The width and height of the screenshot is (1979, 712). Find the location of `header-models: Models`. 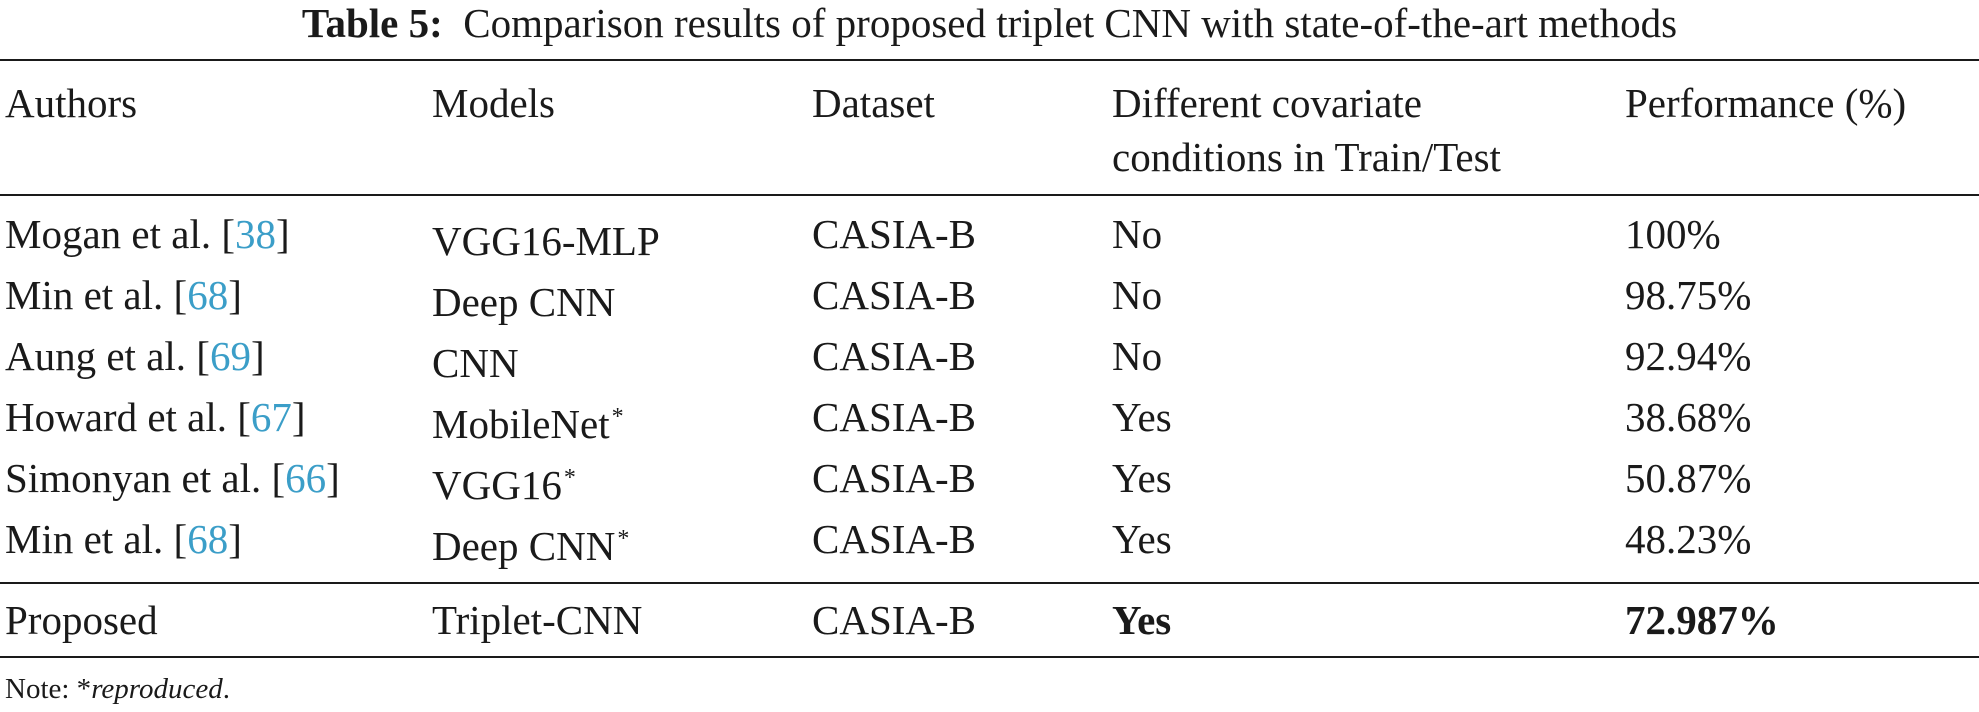

header-models: Models is located at coordinates (493, 103).